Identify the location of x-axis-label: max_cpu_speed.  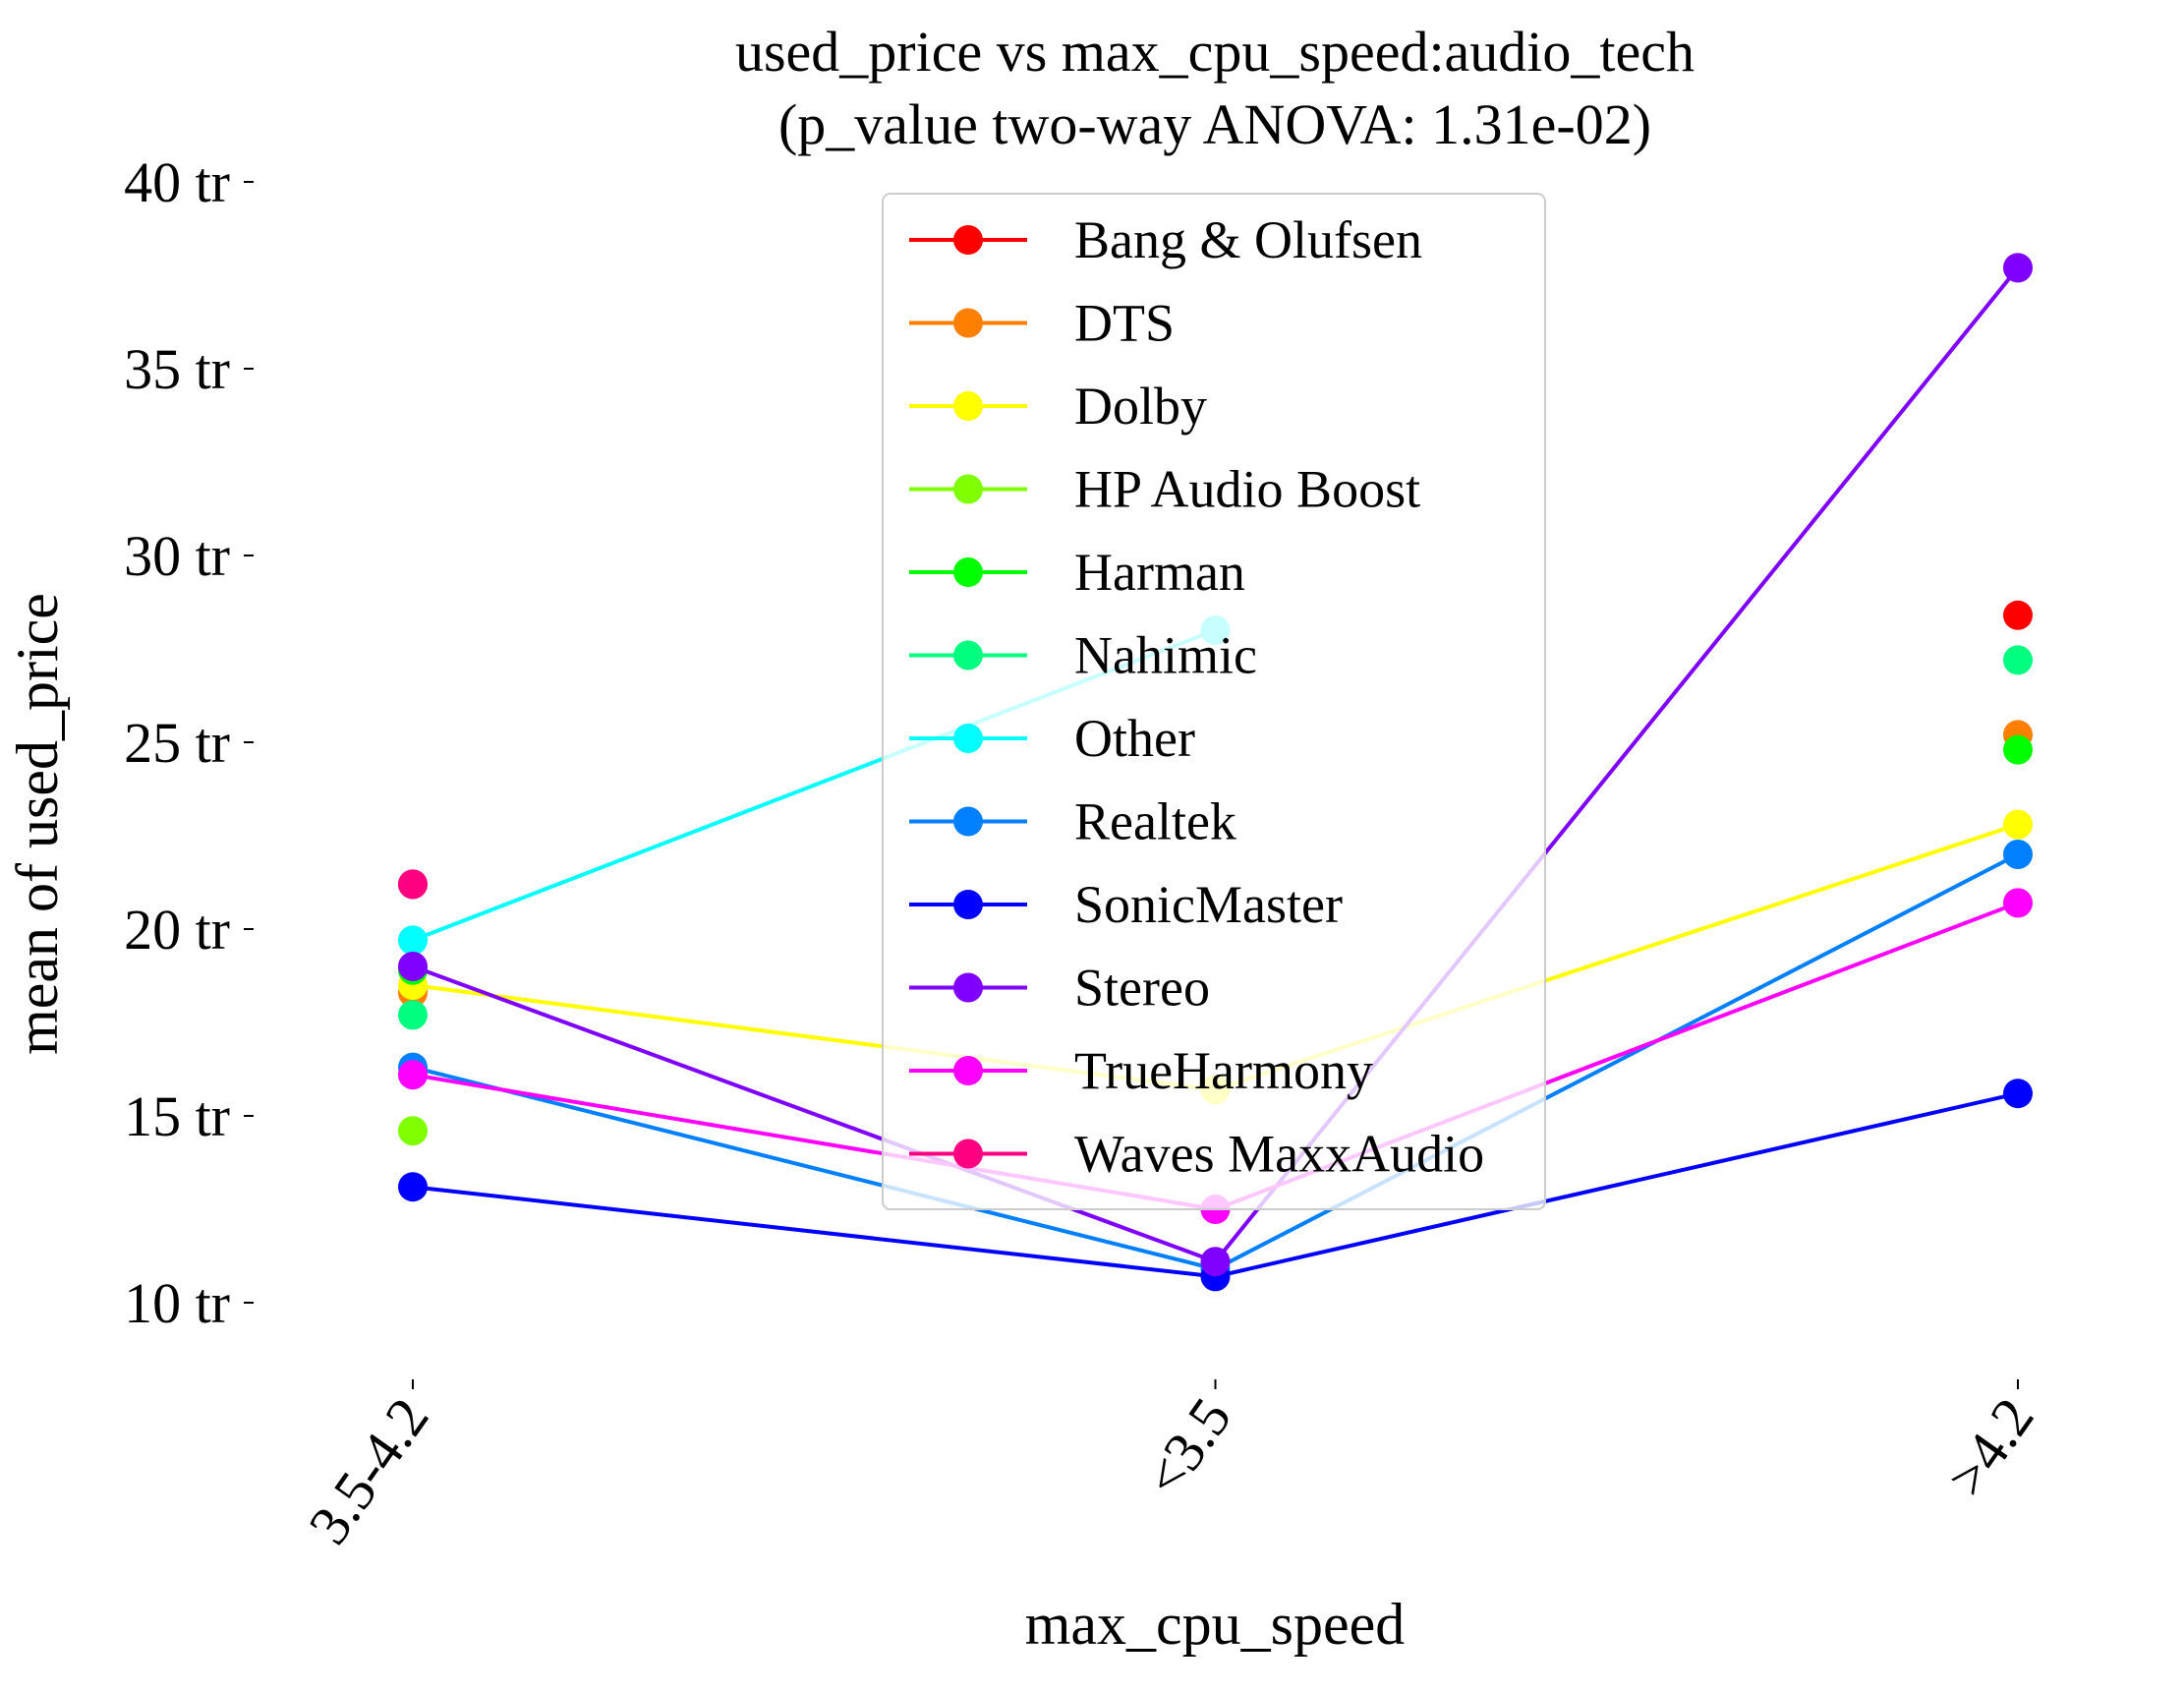
(1215, 1624).